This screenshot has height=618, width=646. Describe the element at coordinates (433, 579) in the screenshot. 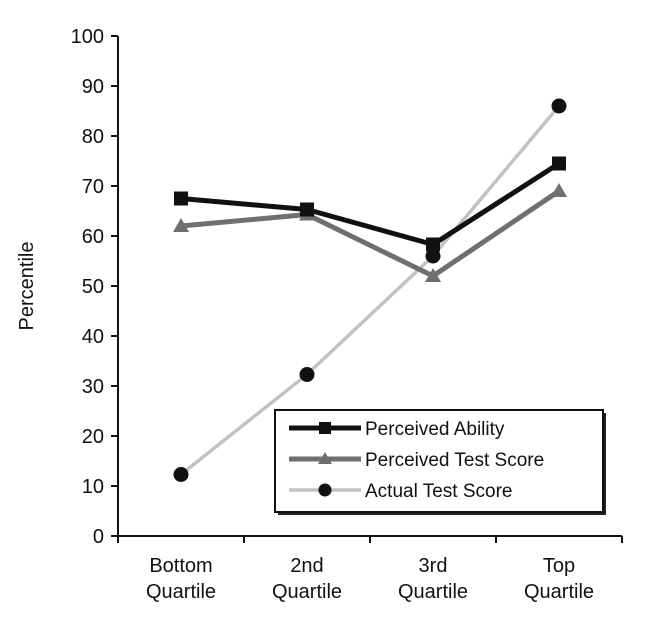

I see `x-tick-label: 3rd Quartile` at that location.